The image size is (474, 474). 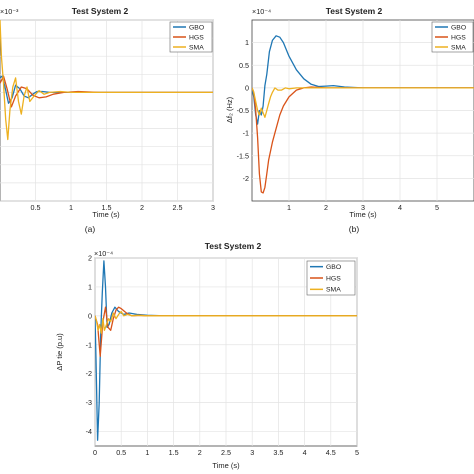 I want to click on y-tick-label: -1.5, so click(x=243, y=155).